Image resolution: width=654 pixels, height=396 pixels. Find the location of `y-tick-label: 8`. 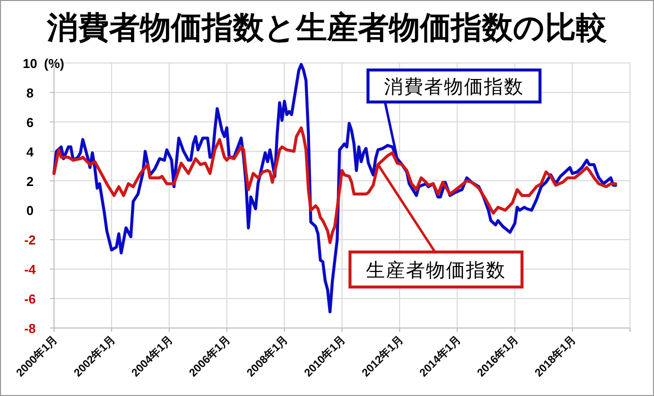

y-tick-label: 8 is located at coordinates (30, 92).